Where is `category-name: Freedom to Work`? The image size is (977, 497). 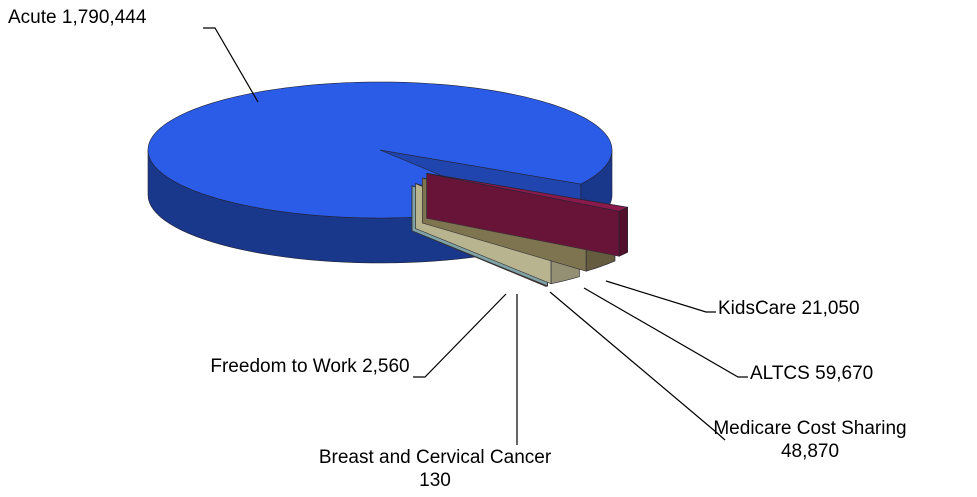 category-name: Freedom to Work is located at coordinates (283, 366).